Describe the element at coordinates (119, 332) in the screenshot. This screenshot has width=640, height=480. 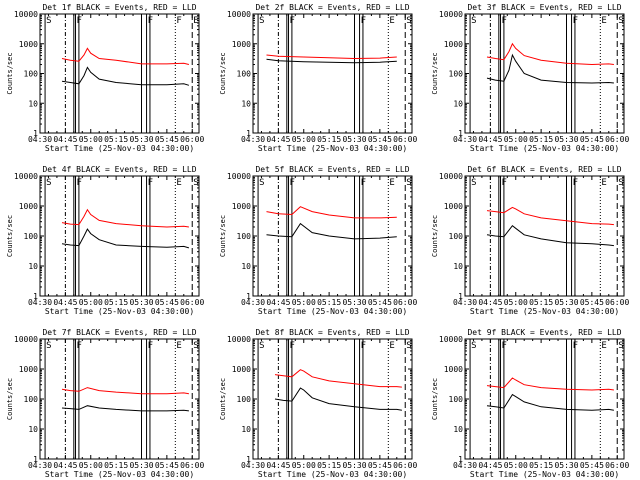
I see `panel-title: Det 7f BLACK = Events, RED = LLD` at that location.